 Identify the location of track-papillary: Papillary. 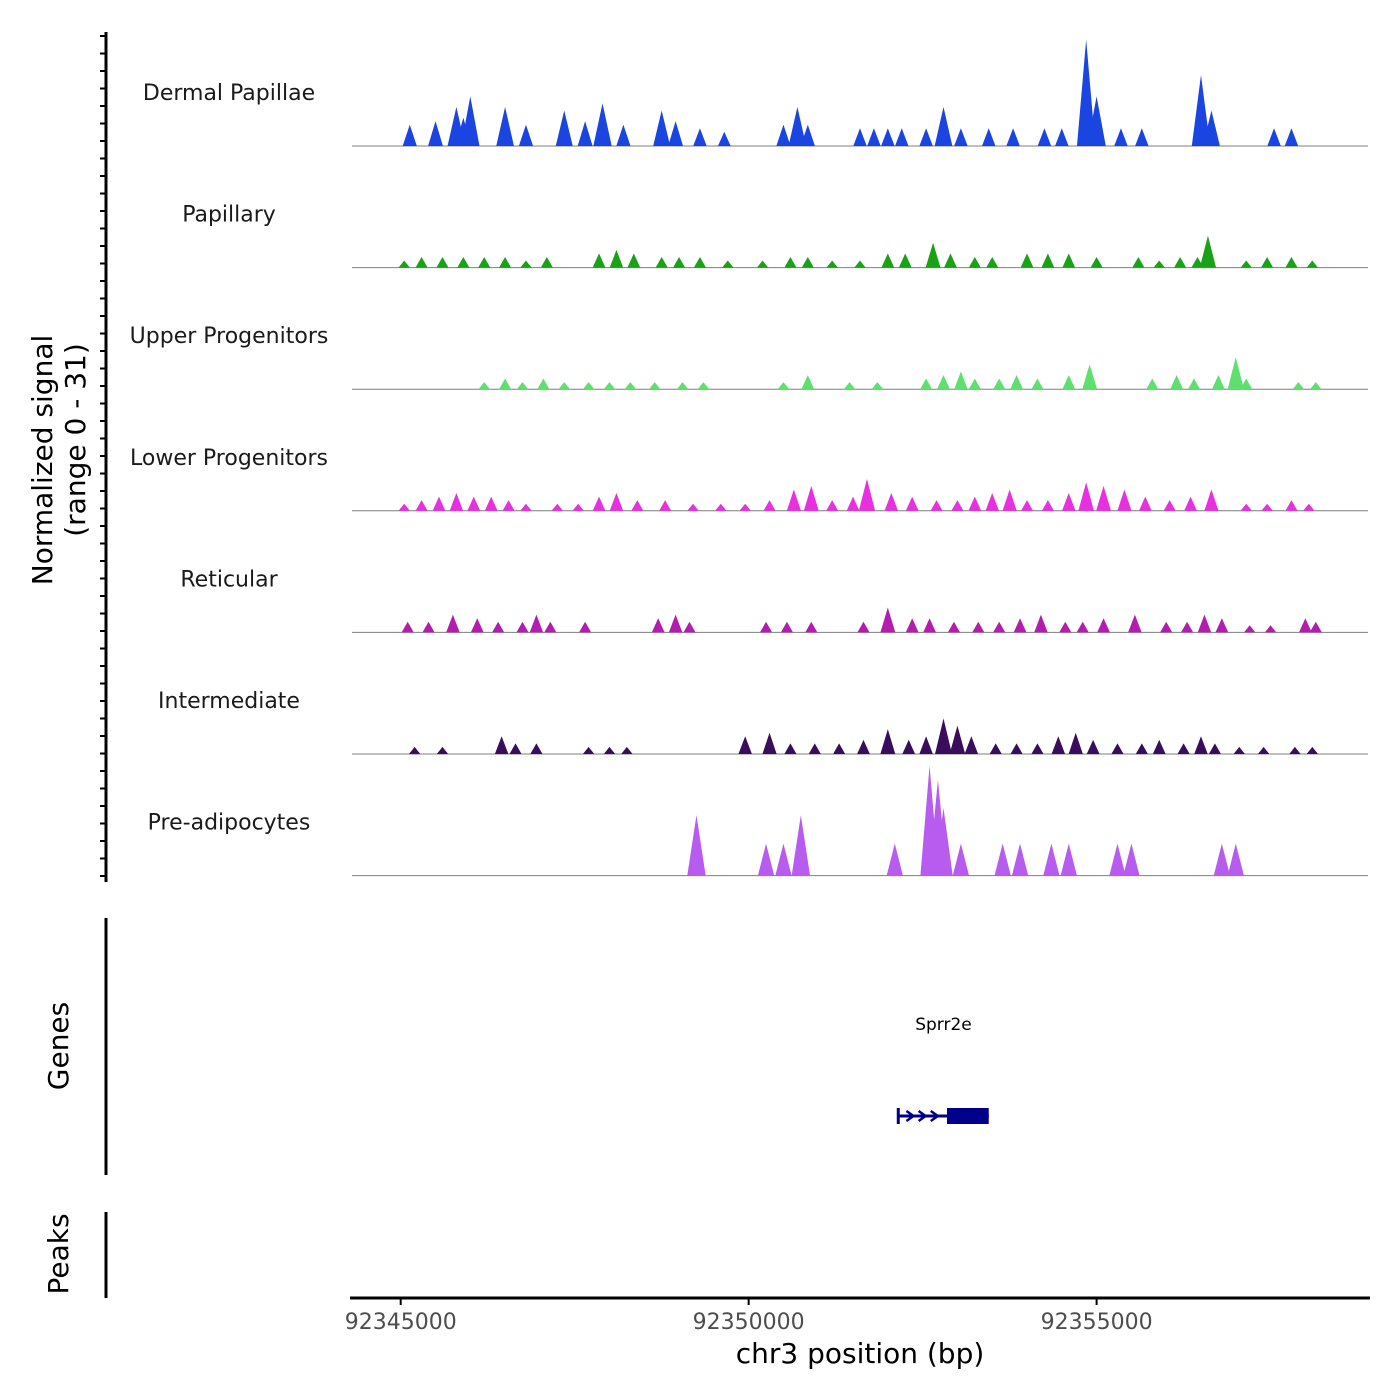
(775, 236).